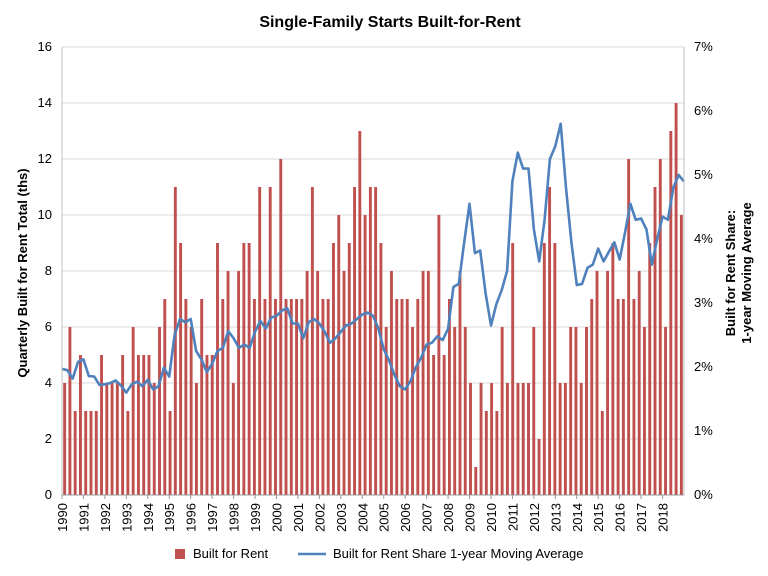  I want to click on y-right-tick-label: 0%, so click(703, 494).